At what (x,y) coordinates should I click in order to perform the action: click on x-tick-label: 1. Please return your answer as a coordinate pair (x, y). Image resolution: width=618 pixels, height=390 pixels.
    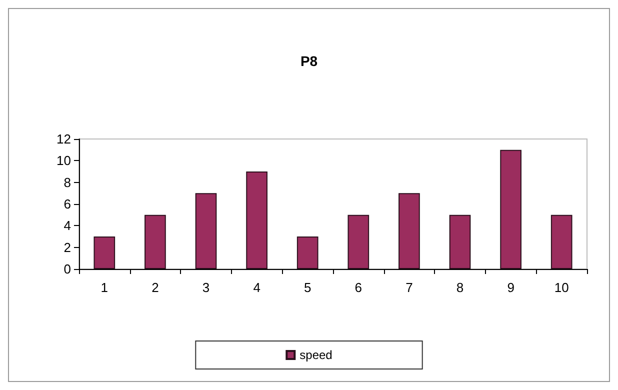
    Looking at the image, I should click on (104, 287).